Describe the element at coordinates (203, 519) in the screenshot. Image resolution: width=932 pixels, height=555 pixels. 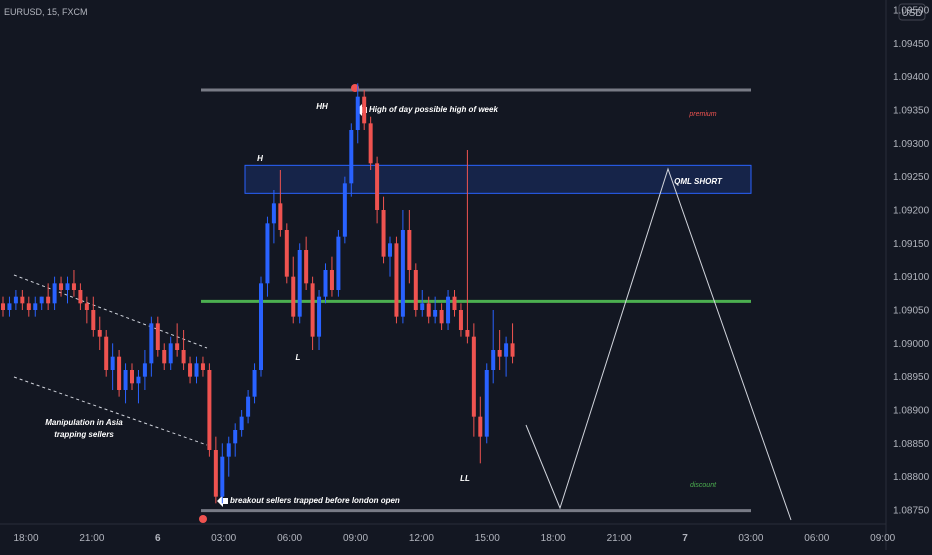
I see `low-marker` at that location.